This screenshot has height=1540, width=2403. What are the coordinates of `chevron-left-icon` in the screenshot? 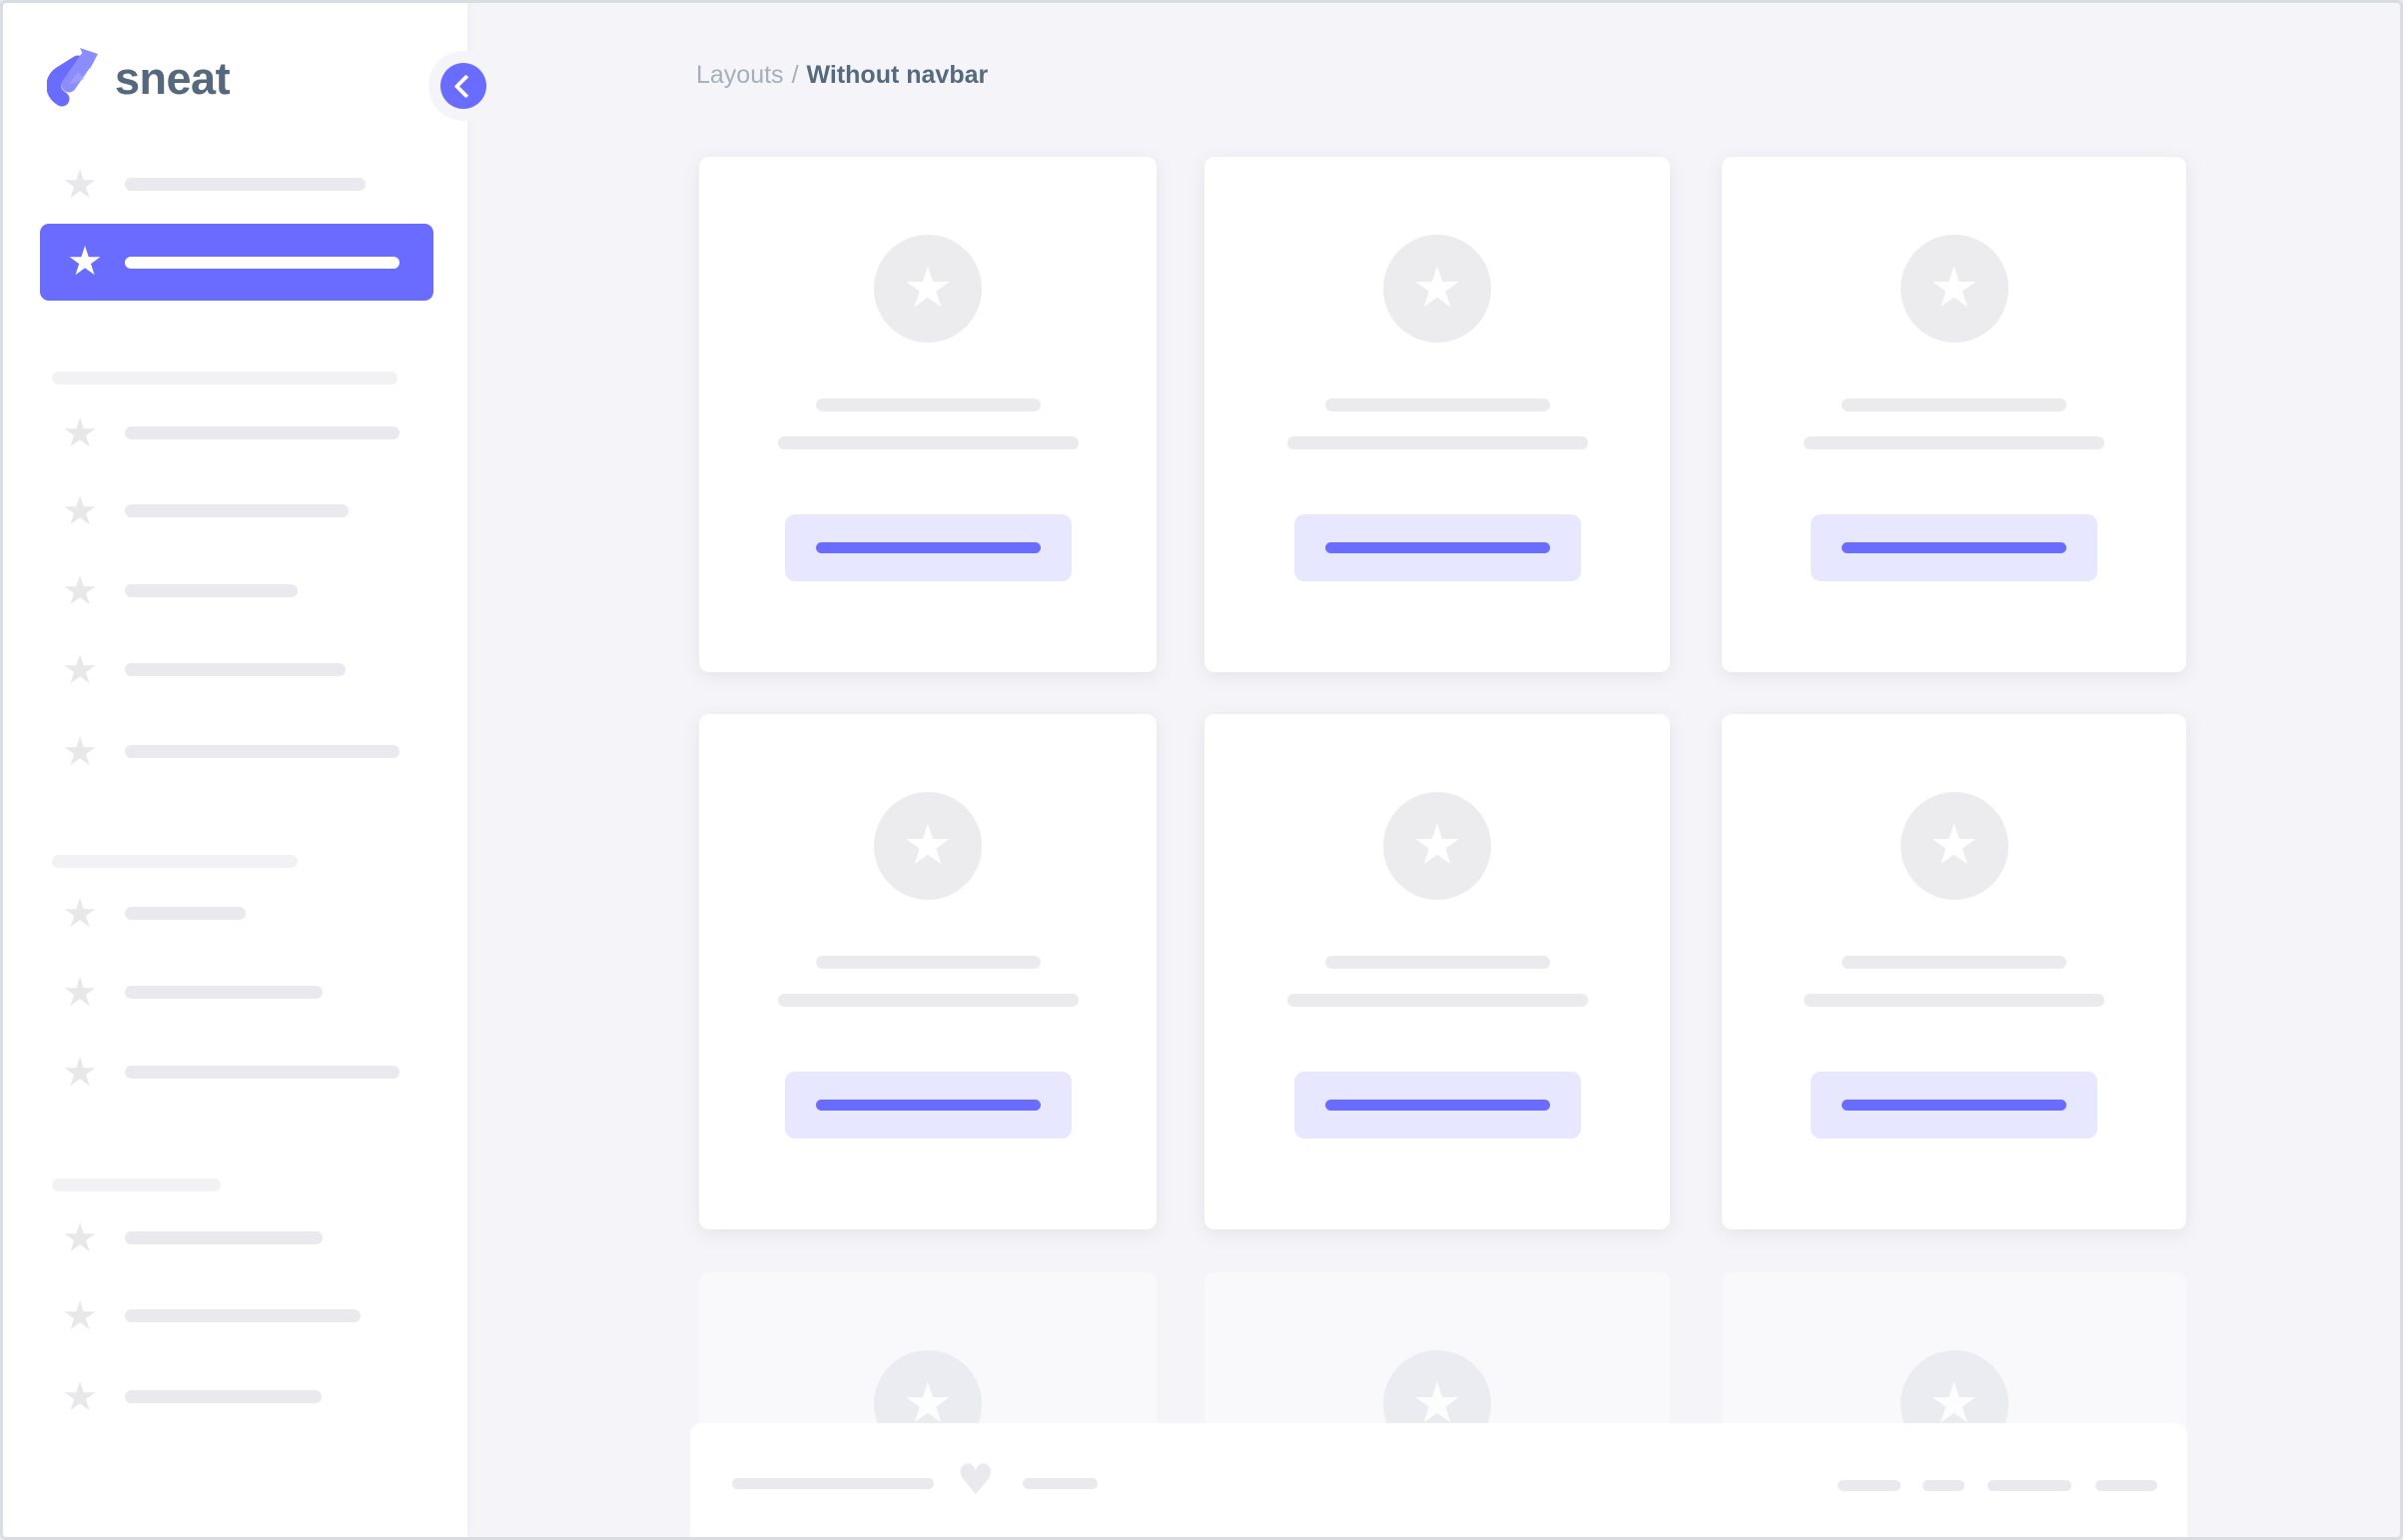 It's located at (465, 86).